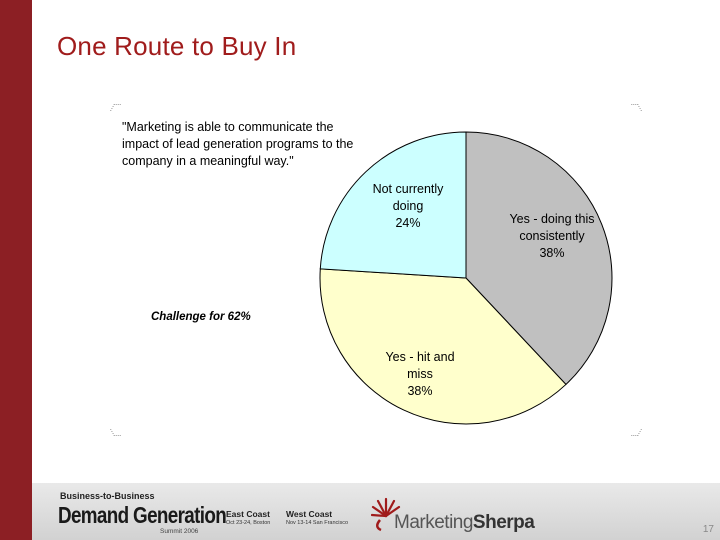 The height and width of the screenshot is (540, 720). Describe the element at coordinates (309, 514) in the screenshot. I see `footer-west-coast: West Coast` at that location.